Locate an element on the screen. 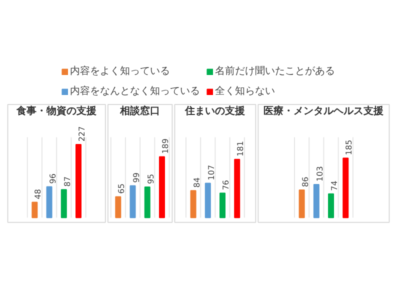  data-label: 76 is located at coordinates (226, 185).